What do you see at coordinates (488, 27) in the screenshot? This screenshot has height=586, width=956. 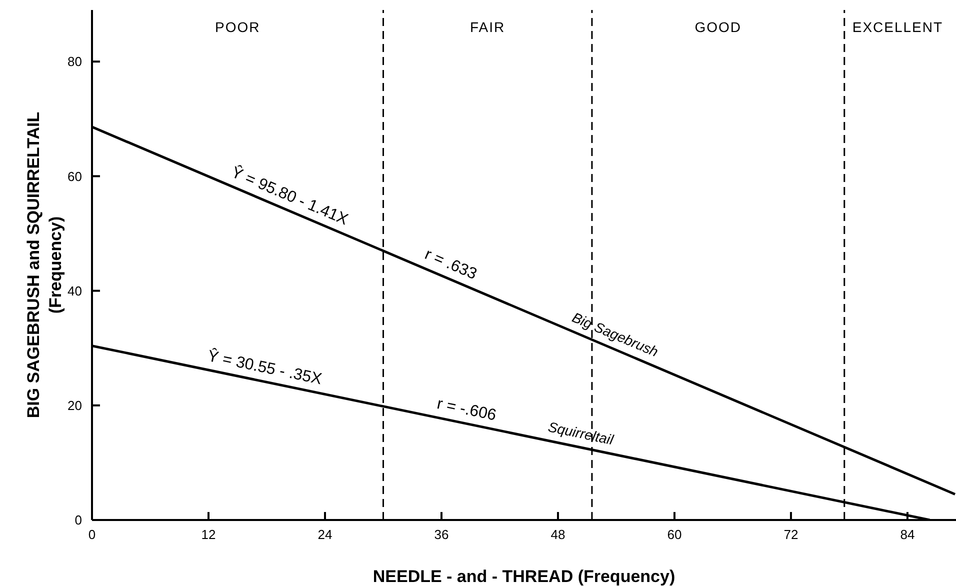 I see `annotation: FAIR` at bounding box center [488, 27].